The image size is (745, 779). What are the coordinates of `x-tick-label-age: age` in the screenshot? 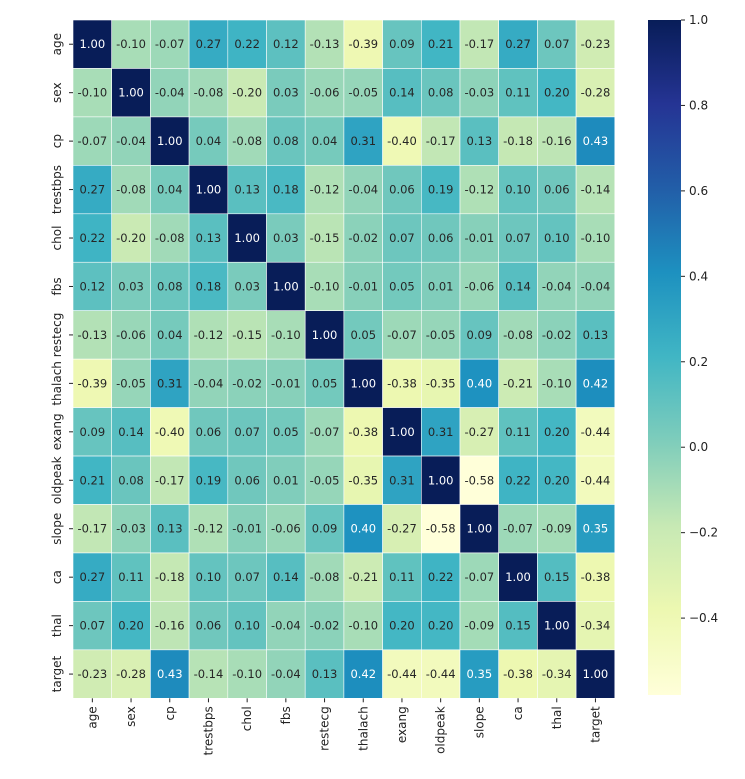 It's located at (92, 717).